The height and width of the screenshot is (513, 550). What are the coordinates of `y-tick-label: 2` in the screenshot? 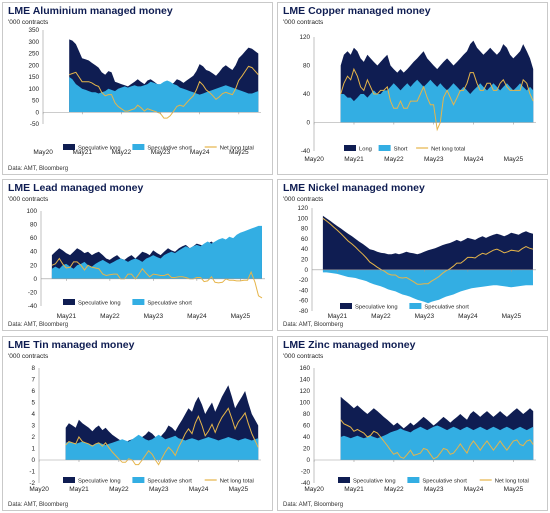 It's located at (33, 437).